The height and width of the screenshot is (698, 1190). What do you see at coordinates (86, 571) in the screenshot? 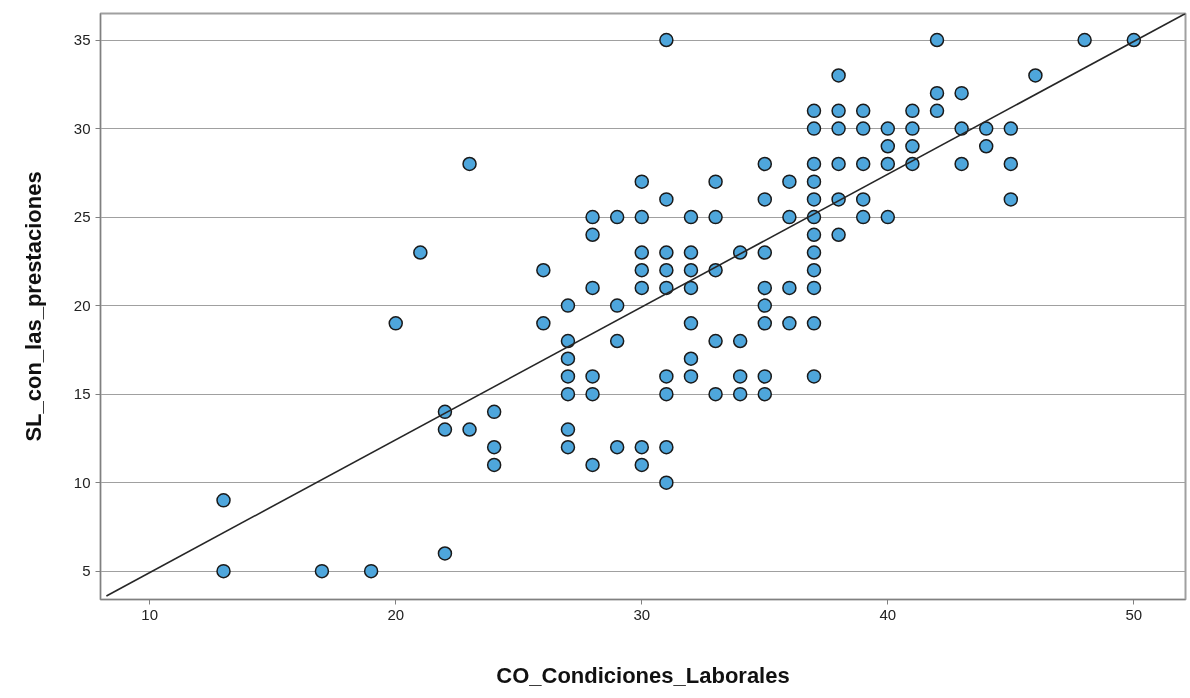
I see `y-tick-label: 5` at bounding box center [86, 571].